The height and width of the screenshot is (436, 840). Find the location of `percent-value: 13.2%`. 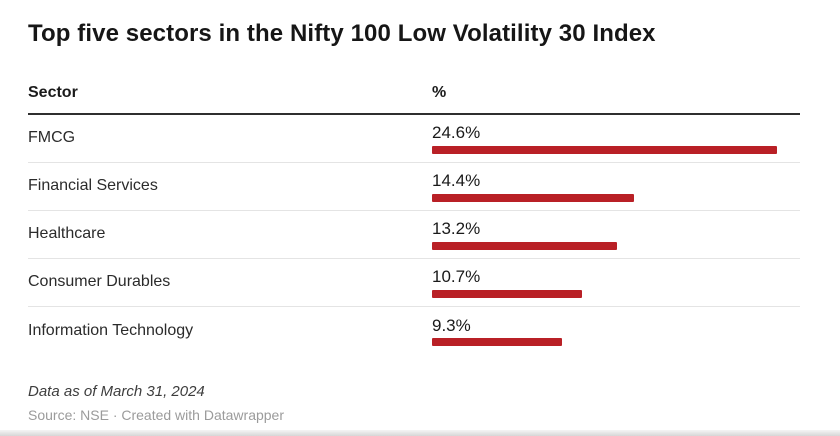

percent-value: 13.2% is located at coordinates (456, 229).